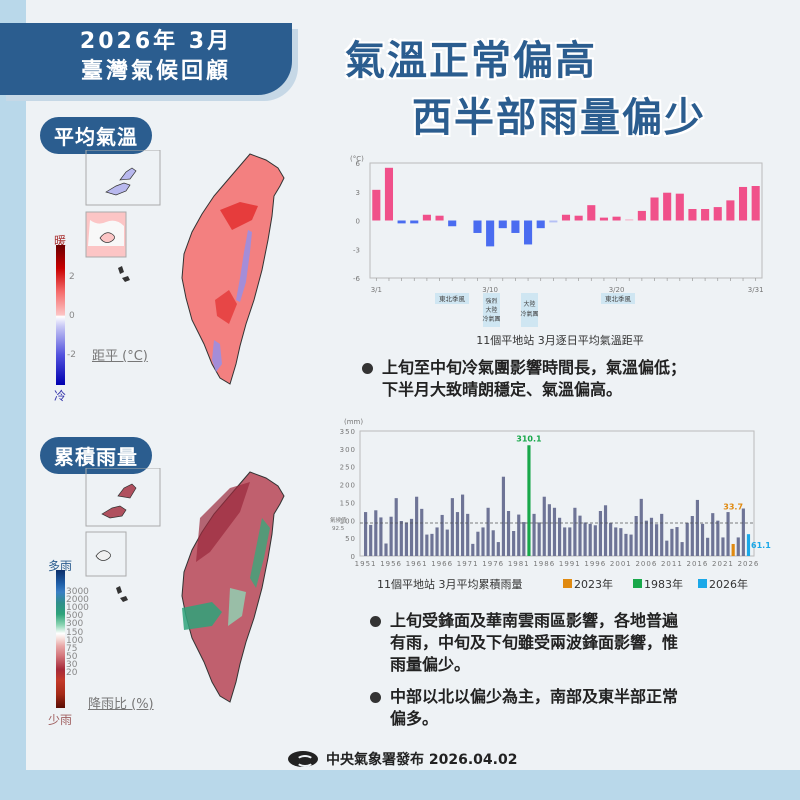 The image size is (800, 800). What do you see at coordinates (60, 396) in the screenshot?
I see `legend-cold-label: 冷` at bounding box center [60, 396].